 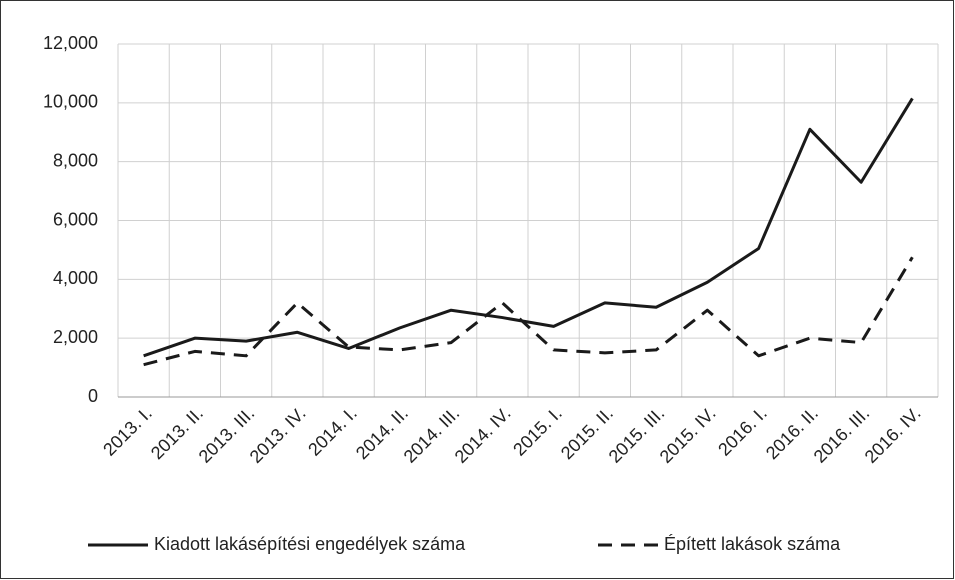 What do you see at coordinates (75, 278) in the screenshot?
I see `y-tick-label: 4,000` at bounding box center [75, 278].